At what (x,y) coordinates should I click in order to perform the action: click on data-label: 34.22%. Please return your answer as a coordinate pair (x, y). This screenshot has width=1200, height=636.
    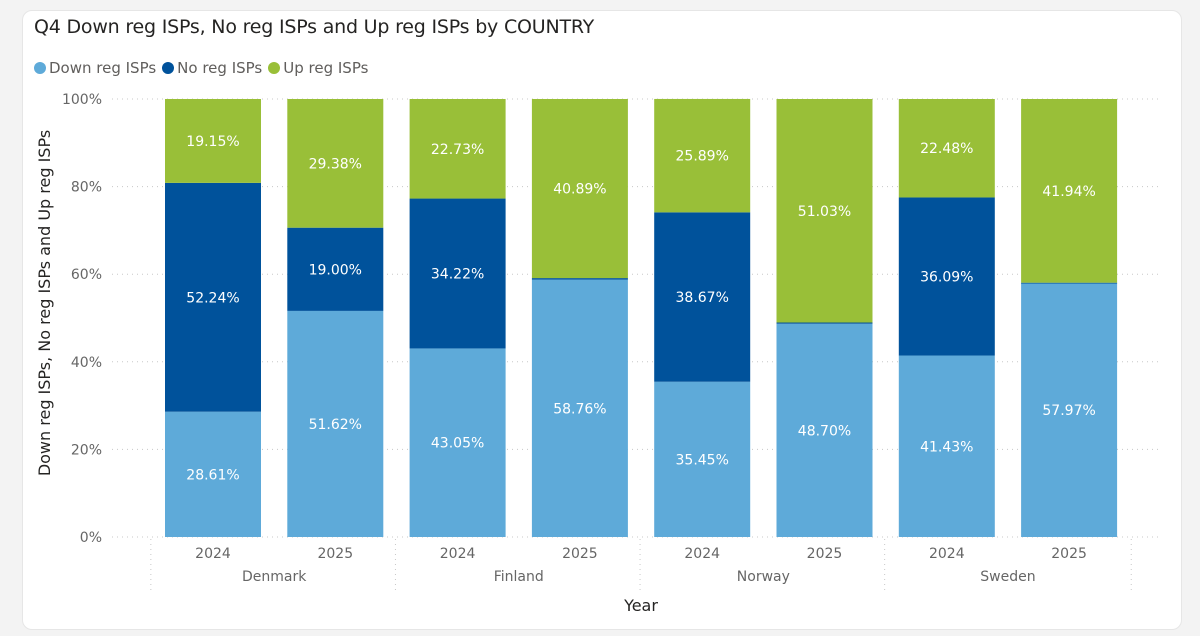
    Looking at the image, I should click on (457, 274).